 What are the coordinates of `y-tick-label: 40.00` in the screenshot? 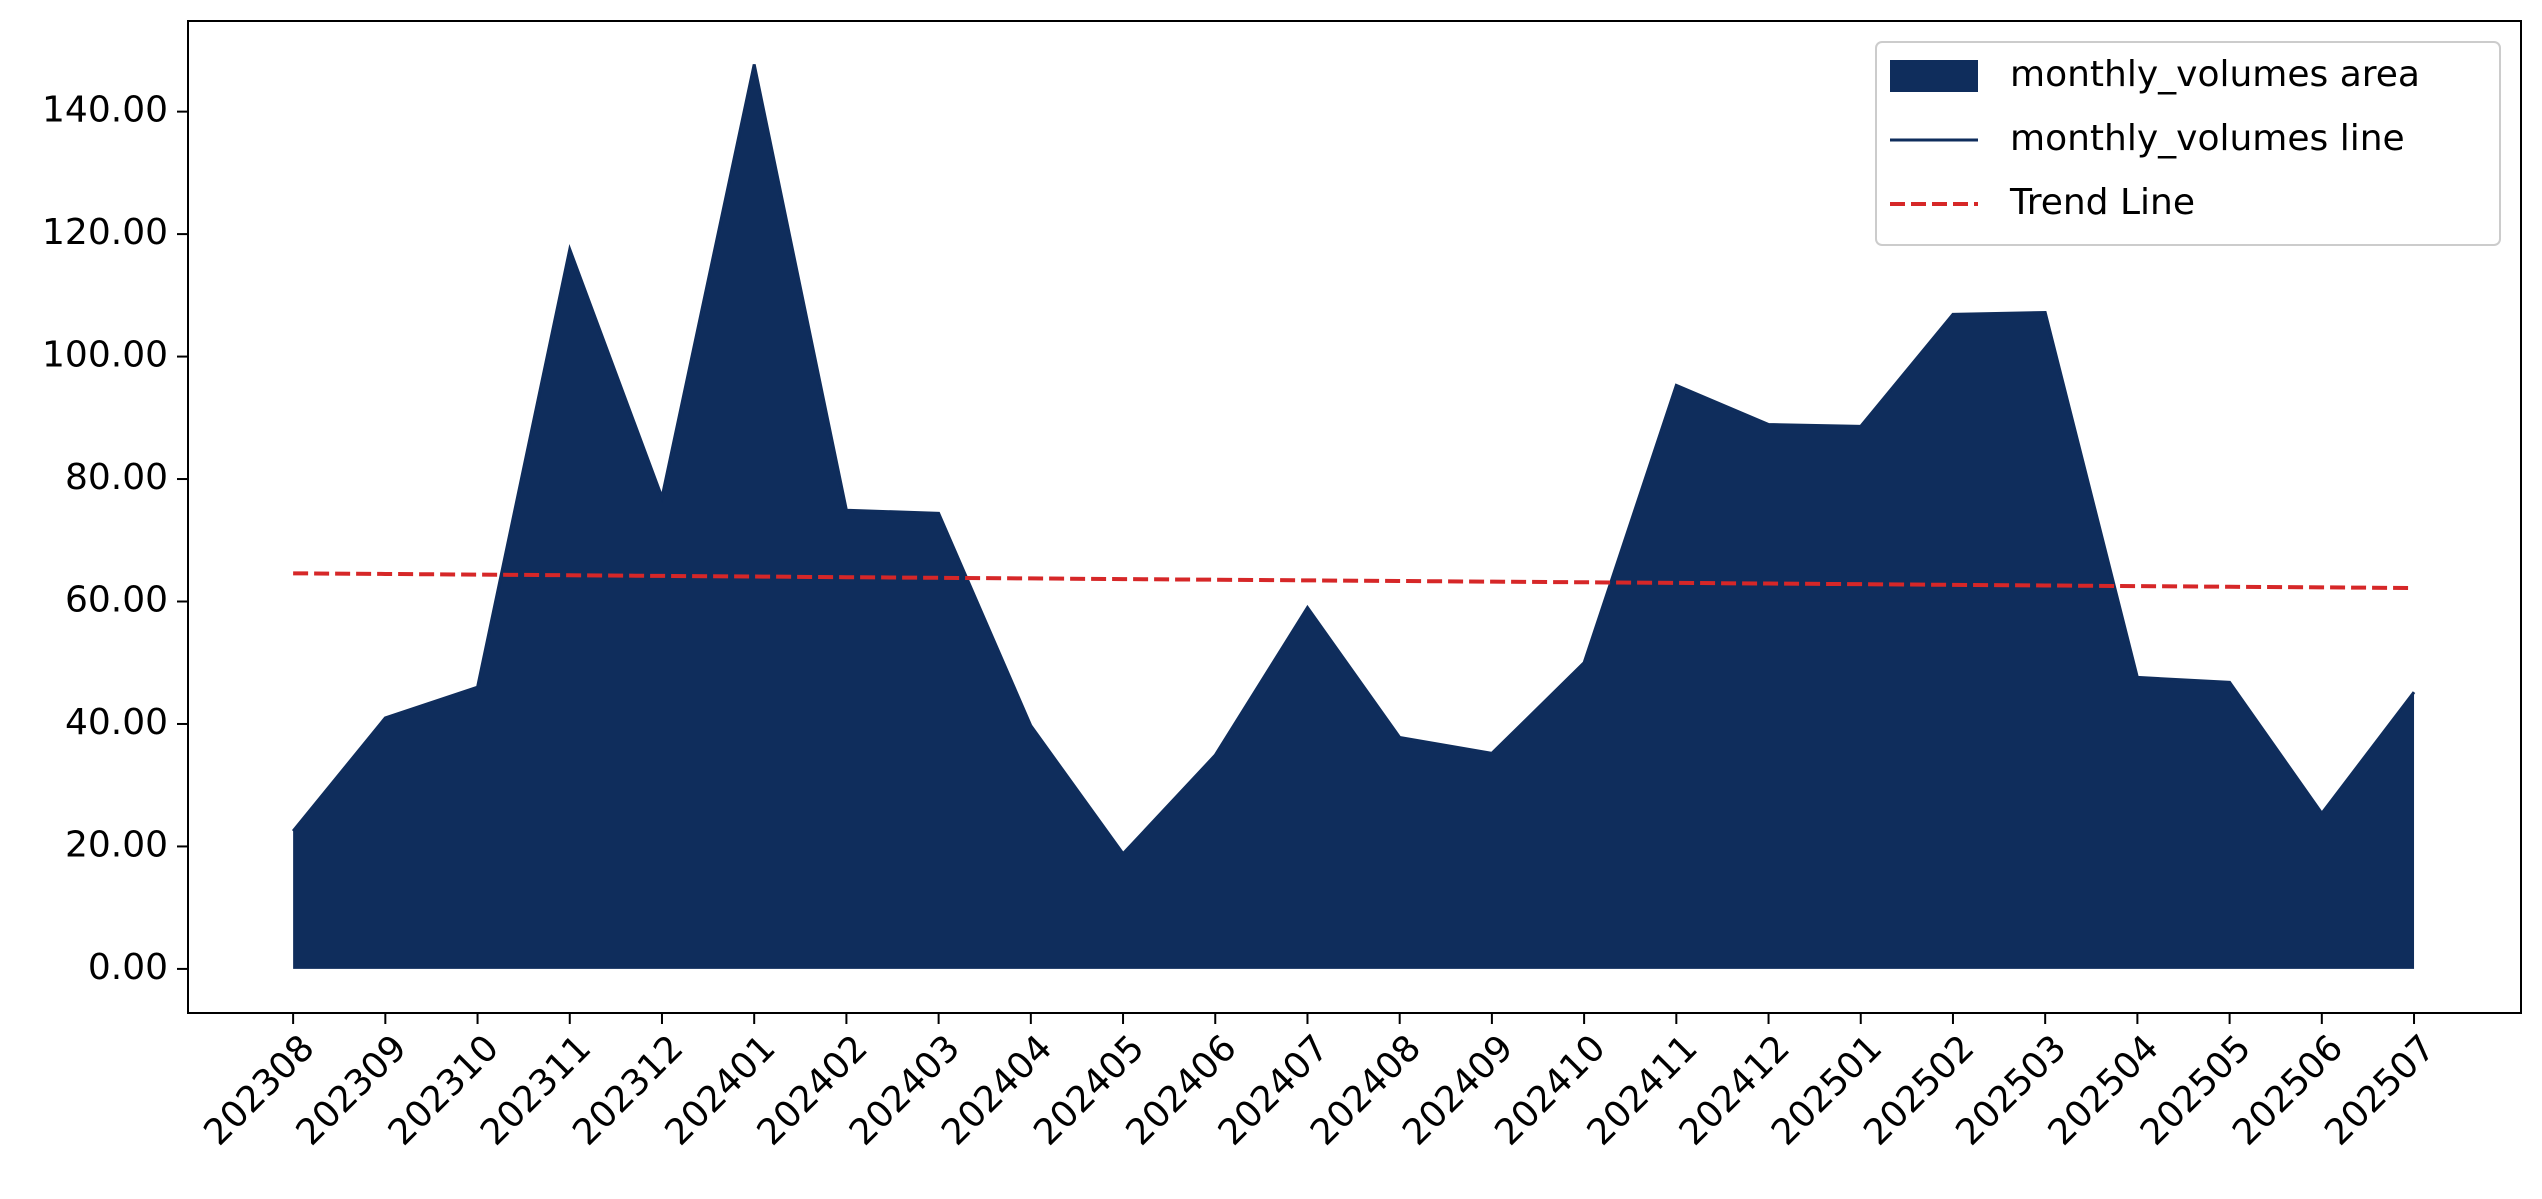 It's located at (116, 722).